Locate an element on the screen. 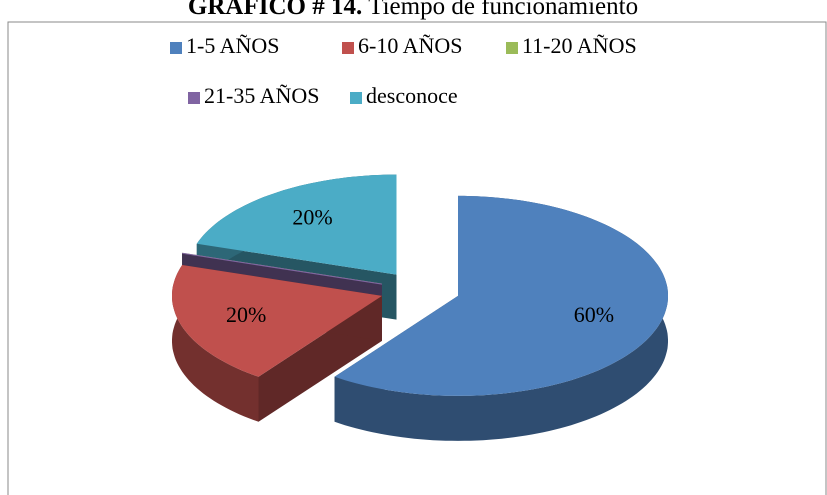  legend-label: 11-20 AÑOS is located at coordinates (579, 45).